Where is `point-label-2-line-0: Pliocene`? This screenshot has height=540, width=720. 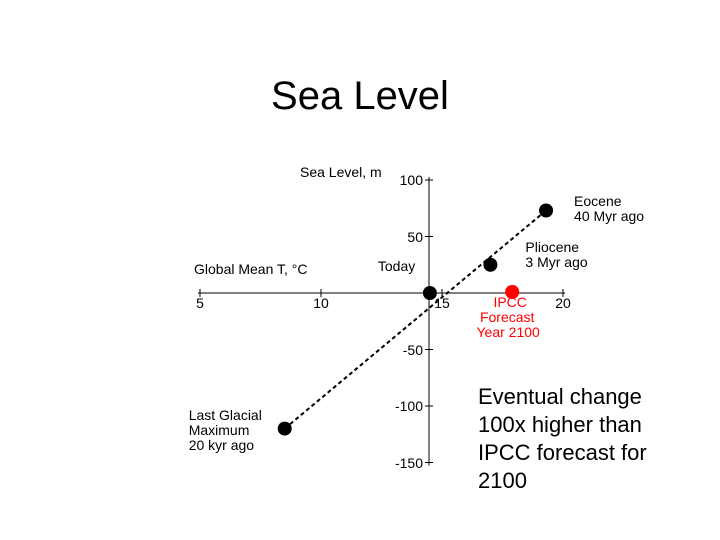
point-label-2-line-0: Pliocene is located at coordinates (552, 246).